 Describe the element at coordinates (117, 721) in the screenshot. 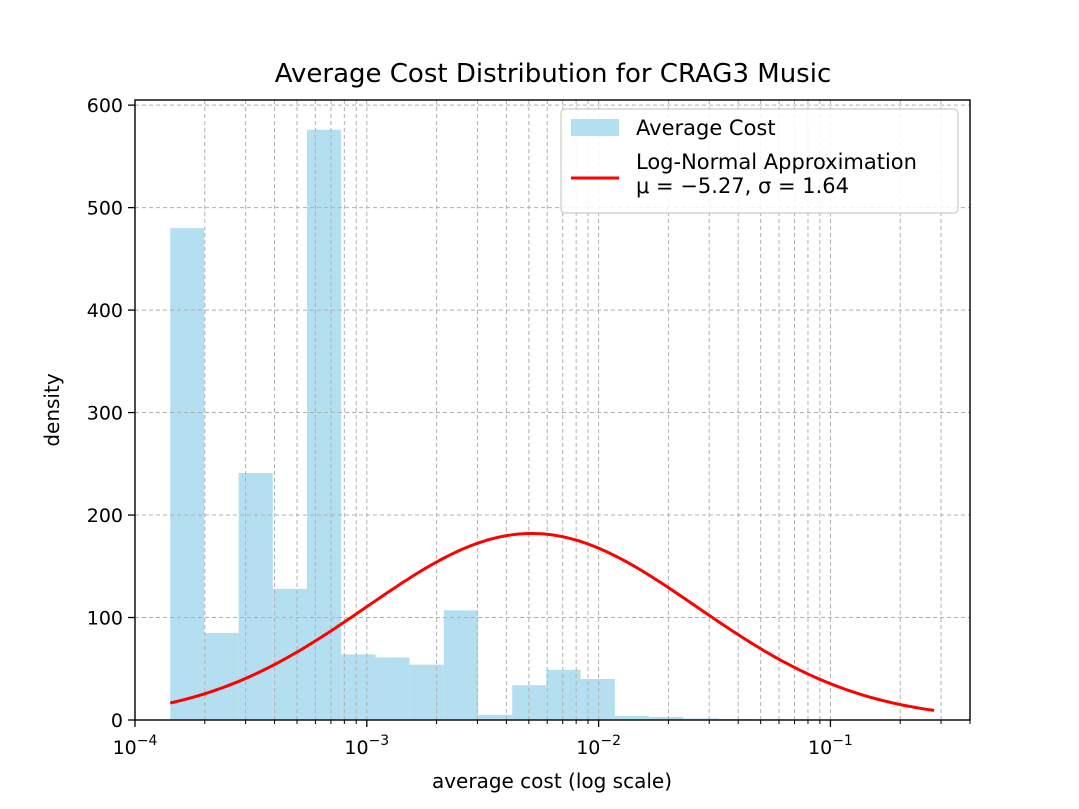

I see `y-tick-label: 0` at that location.